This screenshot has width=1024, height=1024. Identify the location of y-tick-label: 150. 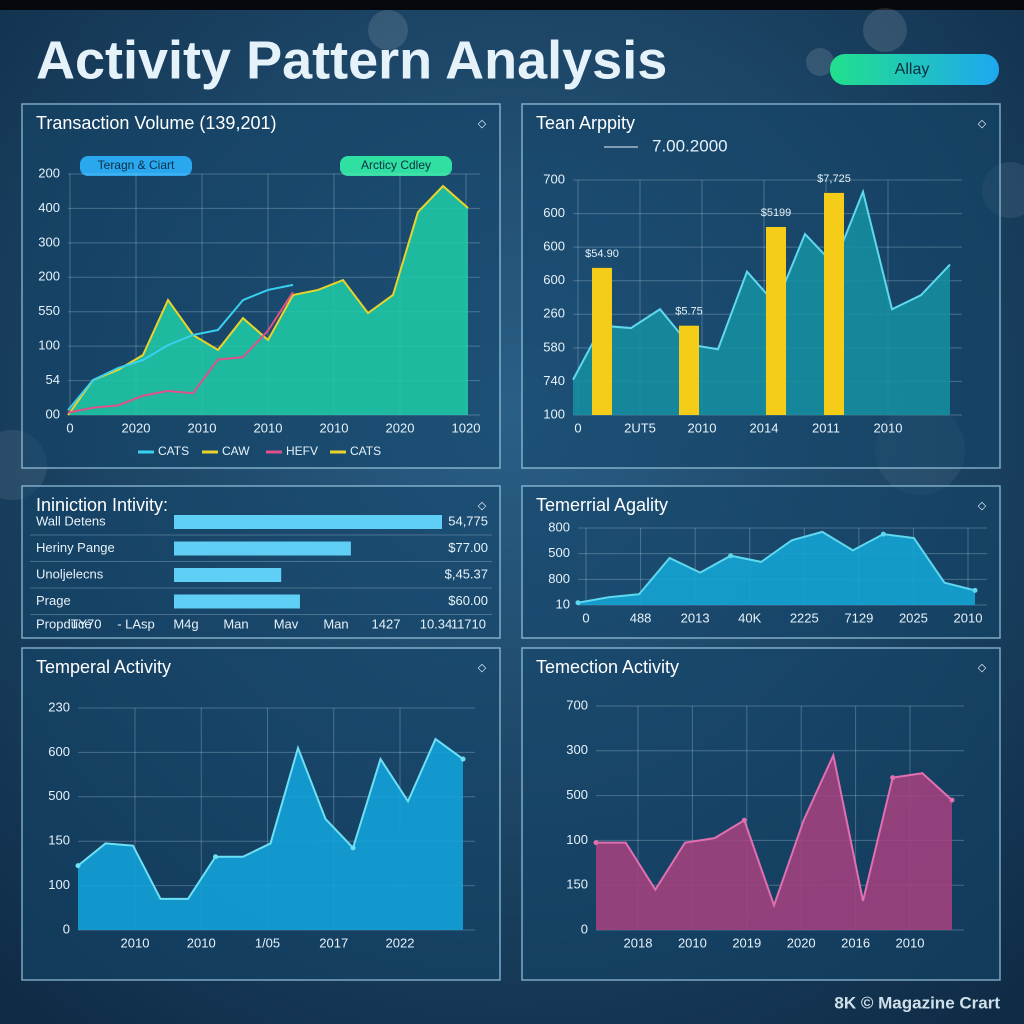
(577, 884).